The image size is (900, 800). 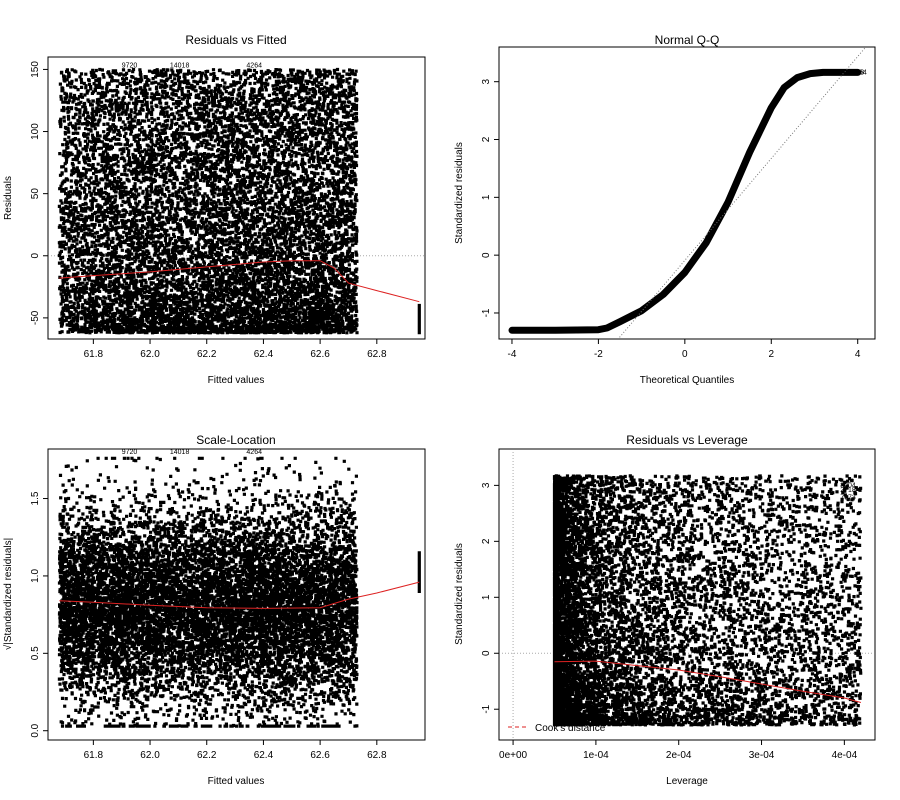 I want to click on x-tick-label: 4e-04, so click(x=845, y=755).